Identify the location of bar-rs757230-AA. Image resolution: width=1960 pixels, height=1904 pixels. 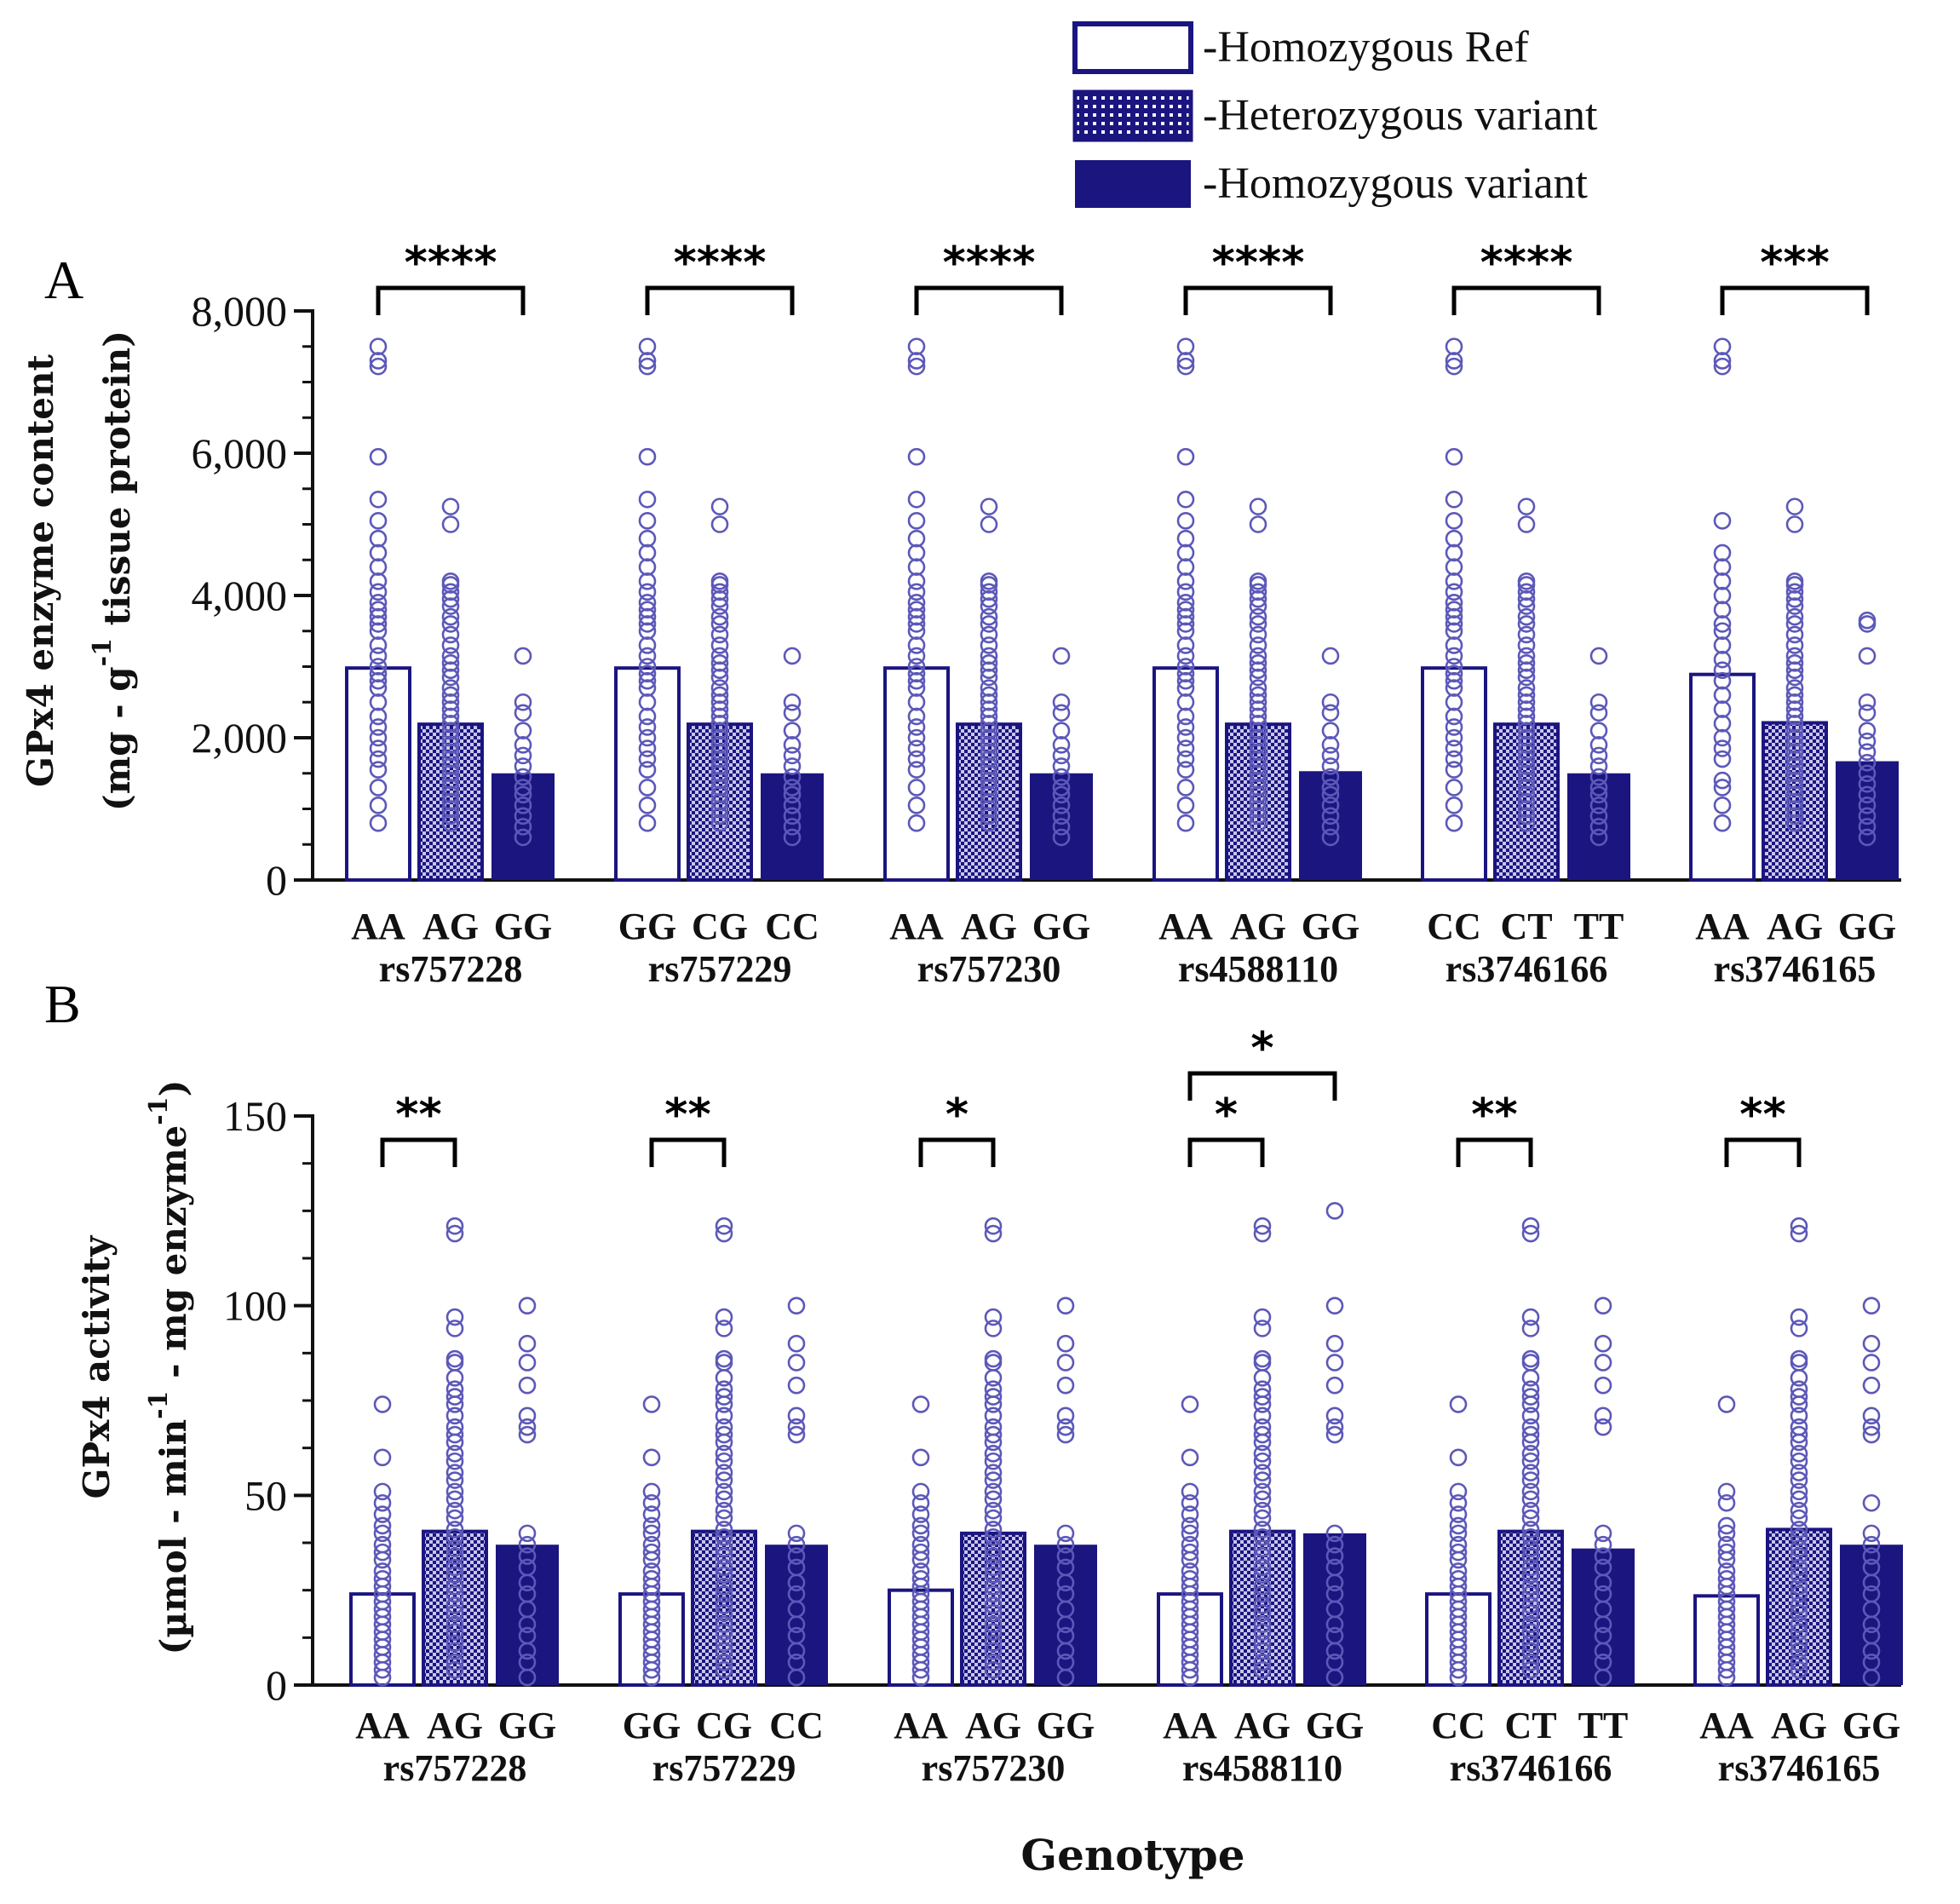
(916, 774).